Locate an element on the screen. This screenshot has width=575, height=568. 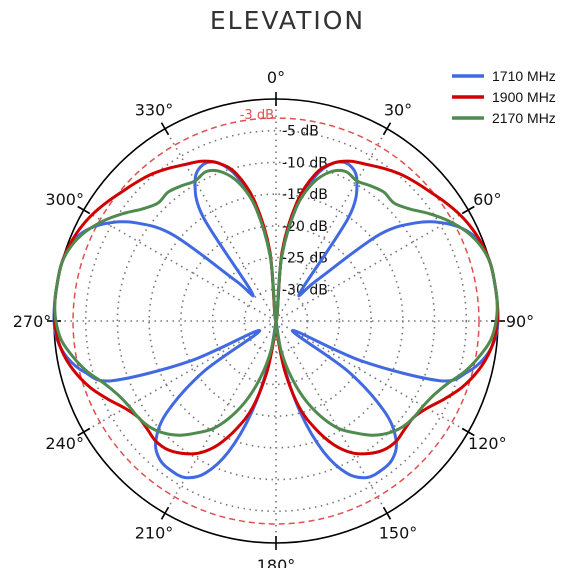
radial-tick-label: -25 dB is located at coordinates (305, 259).